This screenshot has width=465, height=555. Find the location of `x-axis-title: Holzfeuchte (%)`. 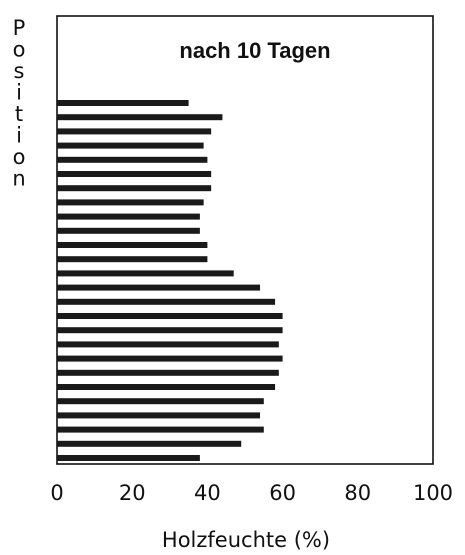

x-axis-title: Holzfeuchte (%) is located at coordinates (246, 540).